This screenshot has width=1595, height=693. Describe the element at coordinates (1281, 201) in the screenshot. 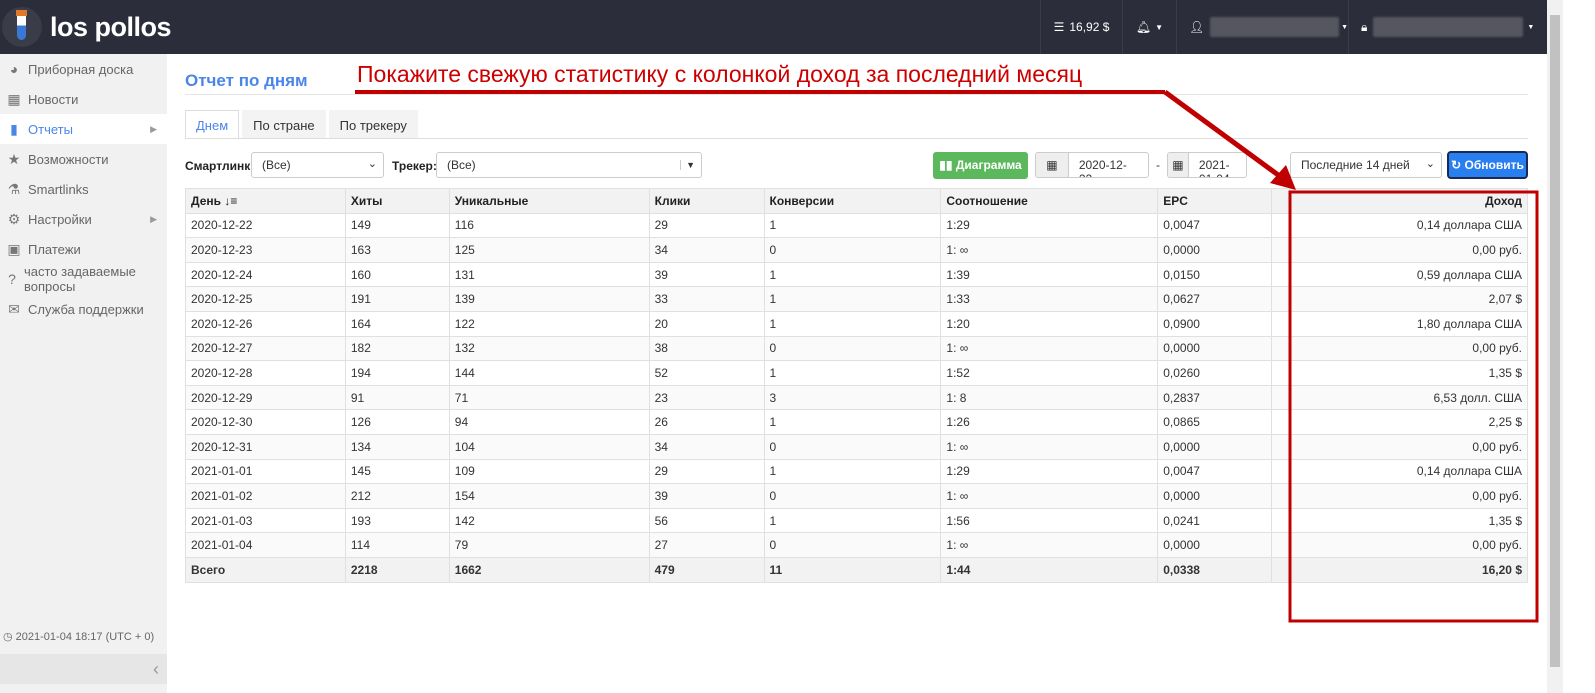

I see `column-header` at that location.